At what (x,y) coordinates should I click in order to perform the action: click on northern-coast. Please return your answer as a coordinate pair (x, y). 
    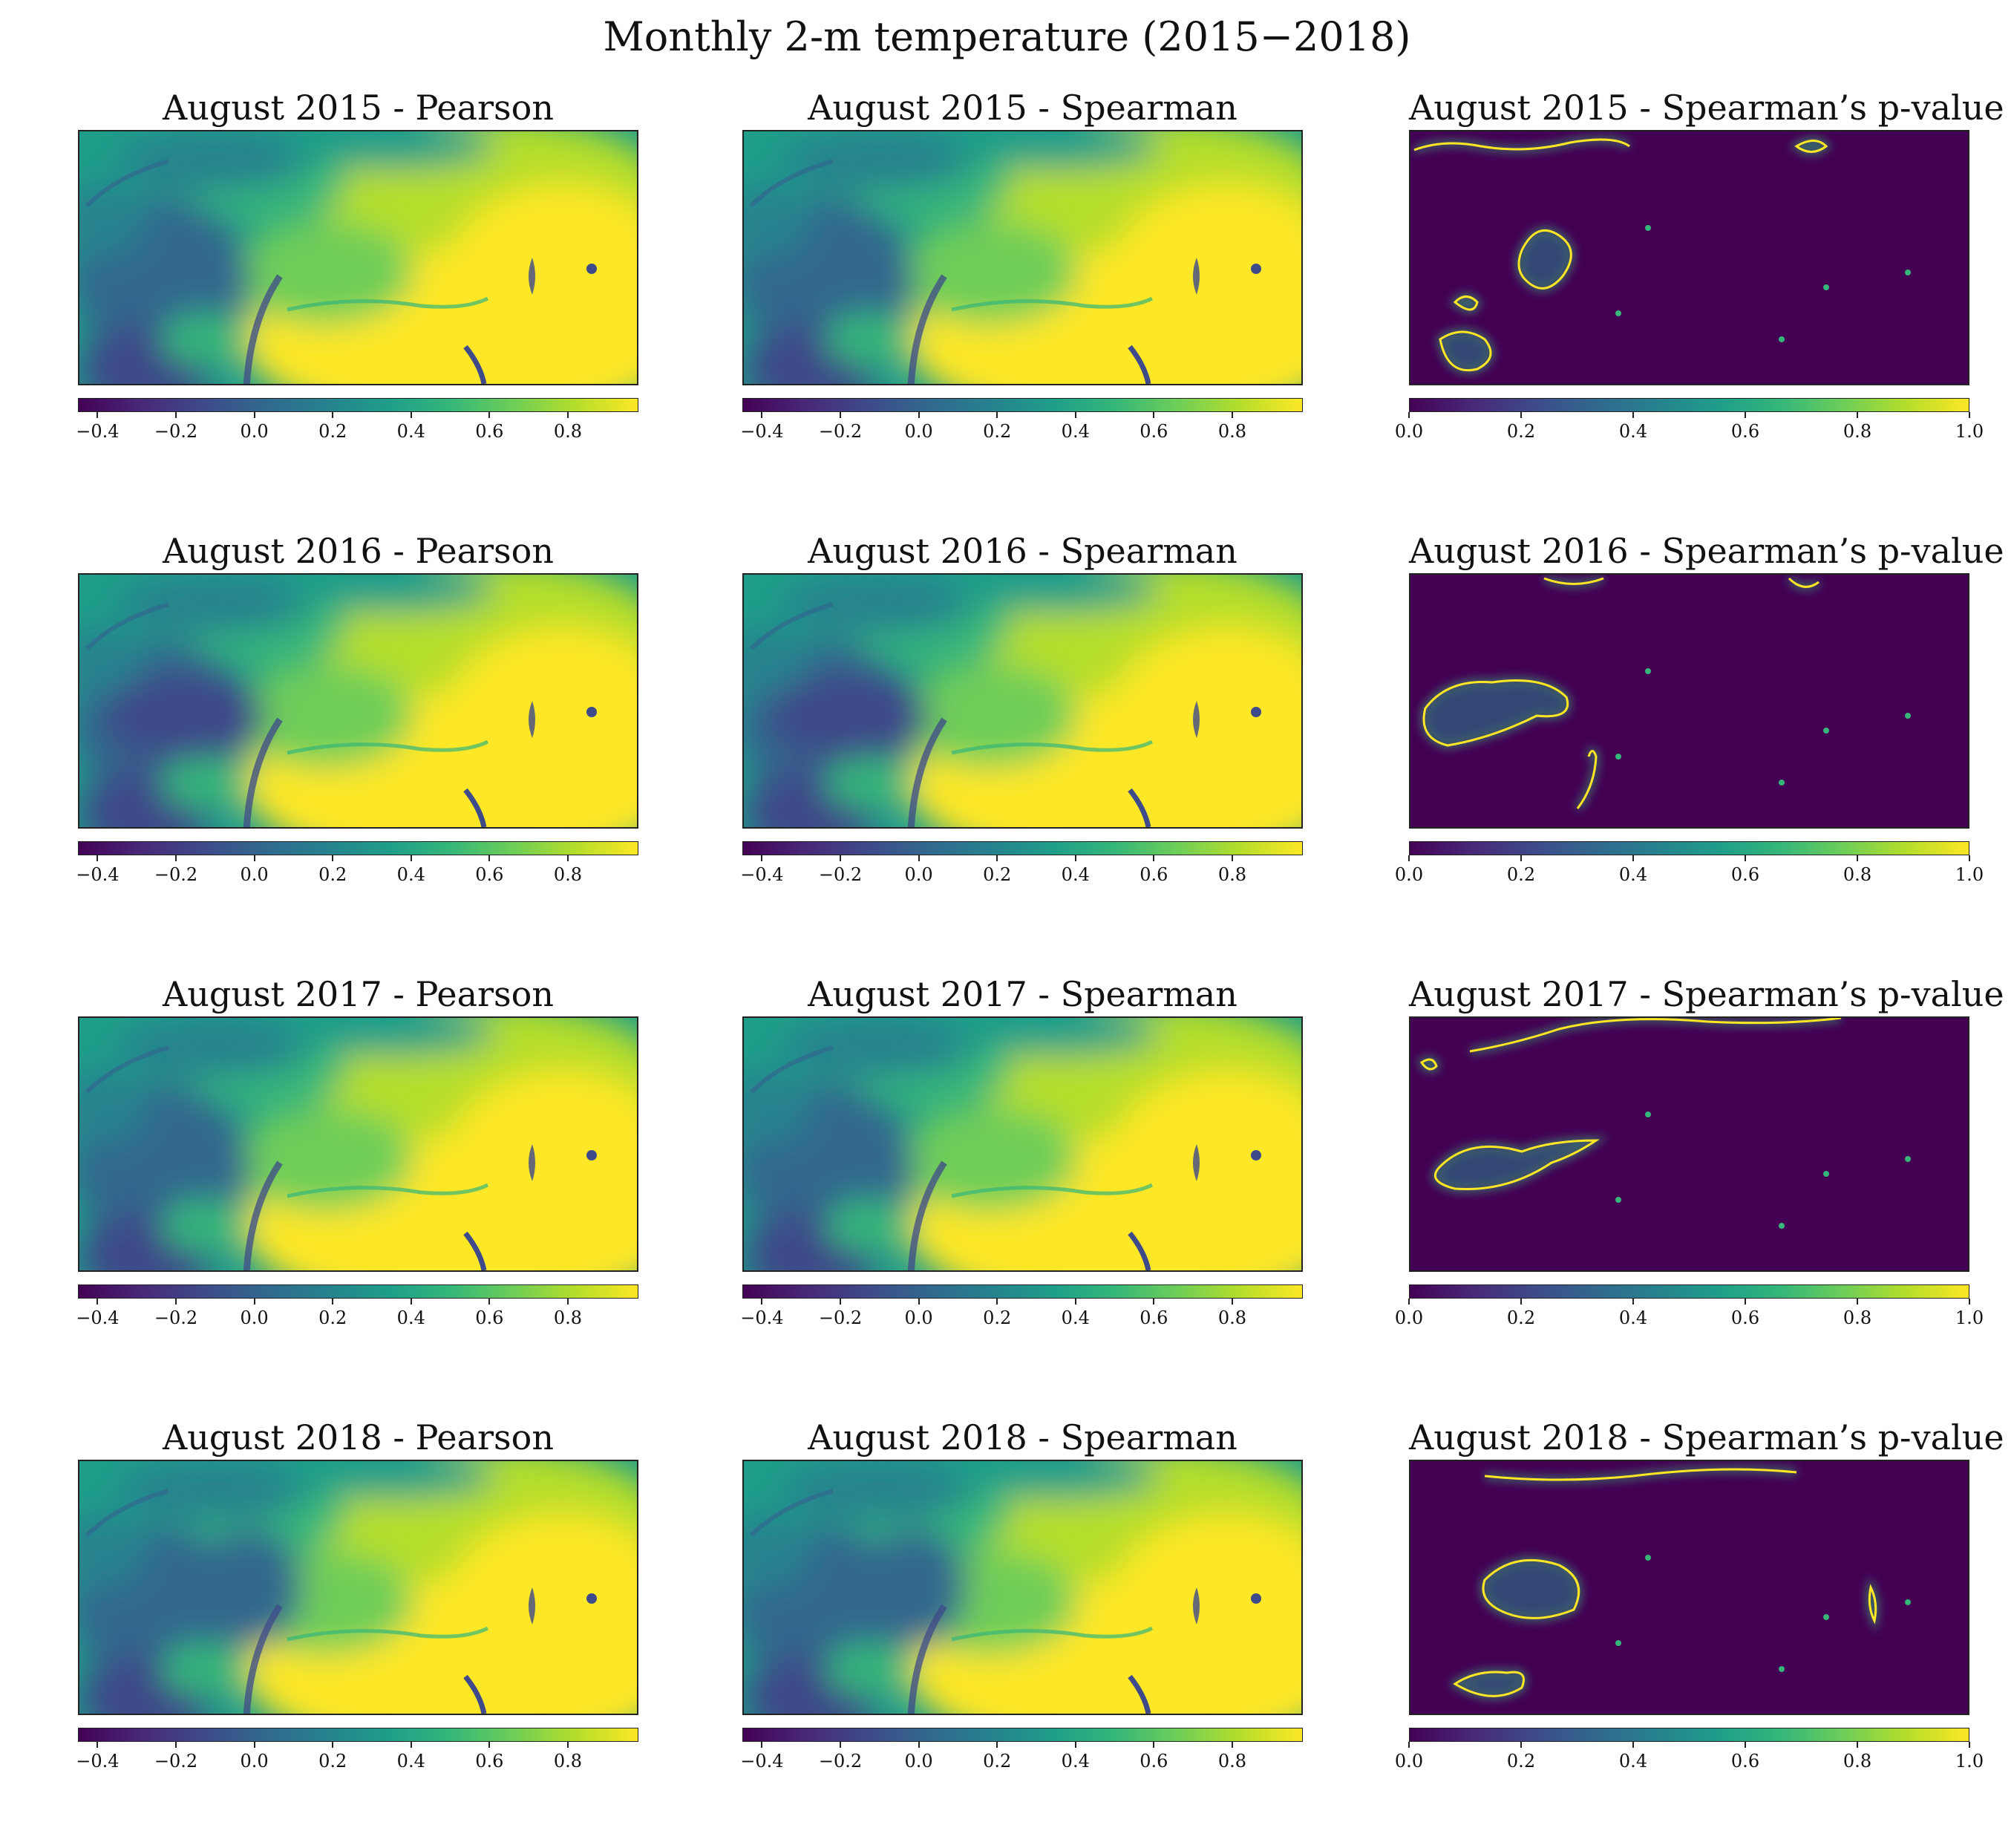
    Looking at the image, I should click on (792, 1513).